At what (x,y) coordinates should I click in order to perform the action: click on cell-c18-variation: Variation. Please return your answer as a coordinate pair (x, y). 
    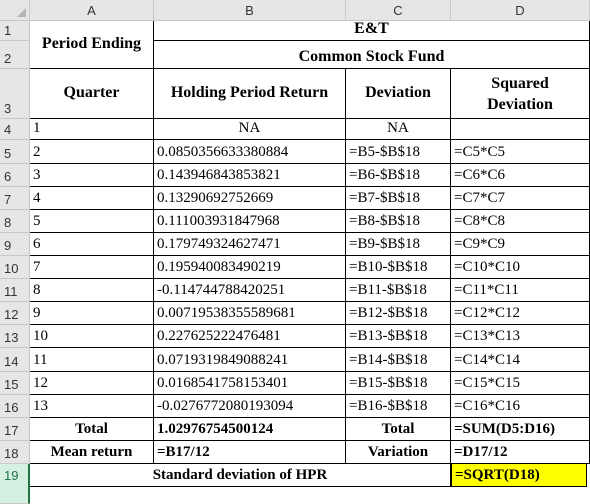
    Looking at the image, I should click on (398, 452).